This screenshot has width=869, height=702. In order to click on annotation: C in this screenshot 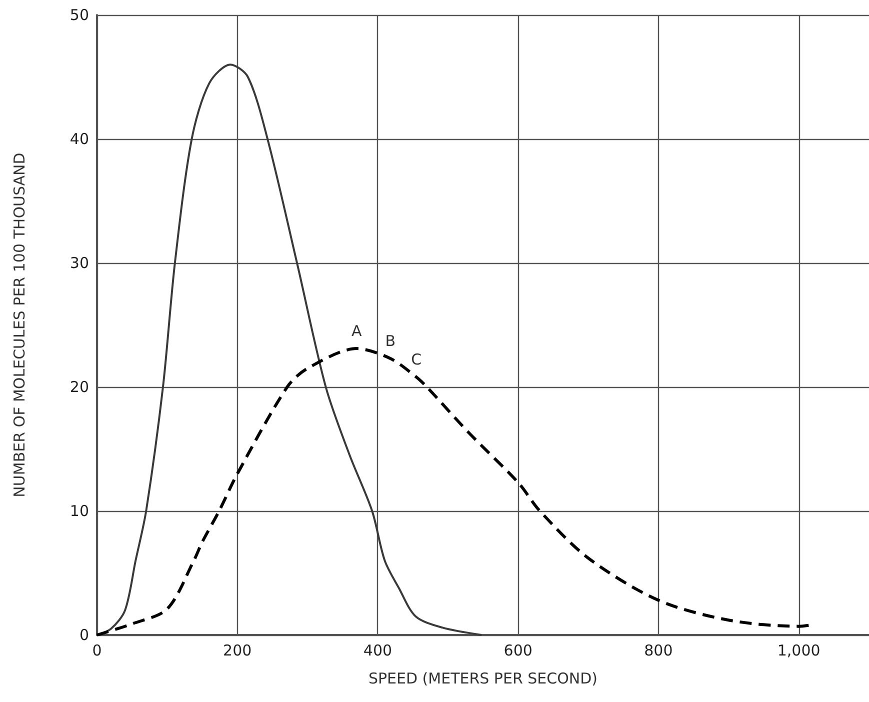, I will do `click(416, 359)`.